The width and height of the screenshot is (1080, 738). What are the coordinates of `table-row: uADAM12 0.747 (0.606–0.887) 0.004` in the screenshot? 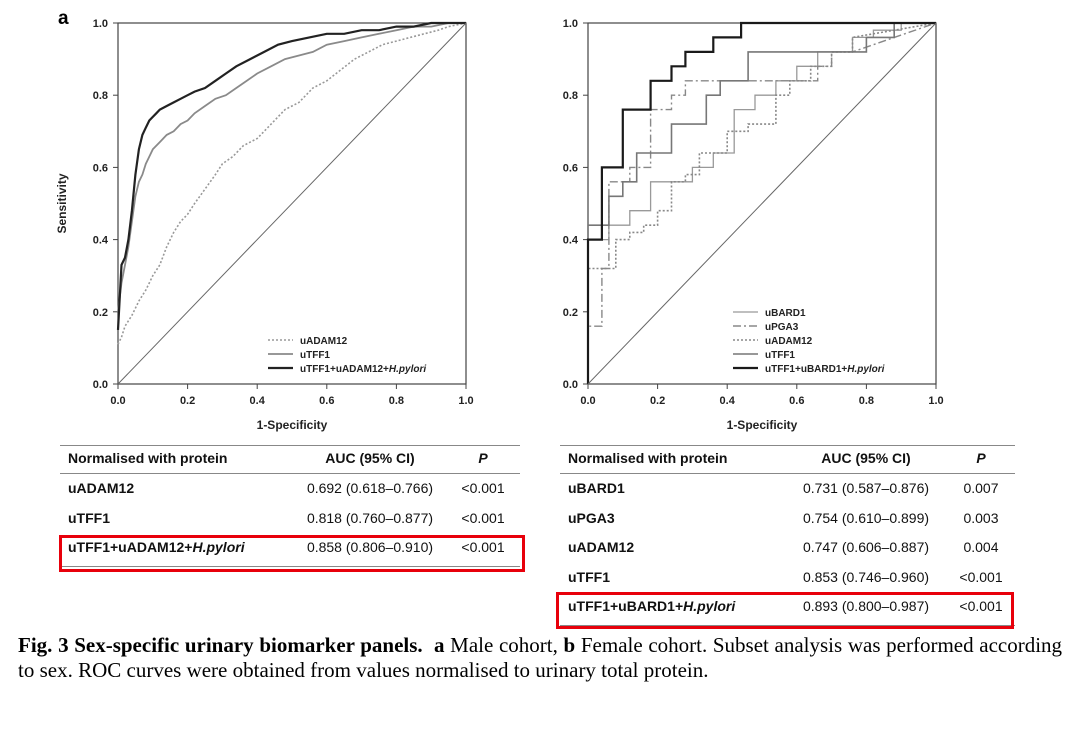 It's located at (787, 547).